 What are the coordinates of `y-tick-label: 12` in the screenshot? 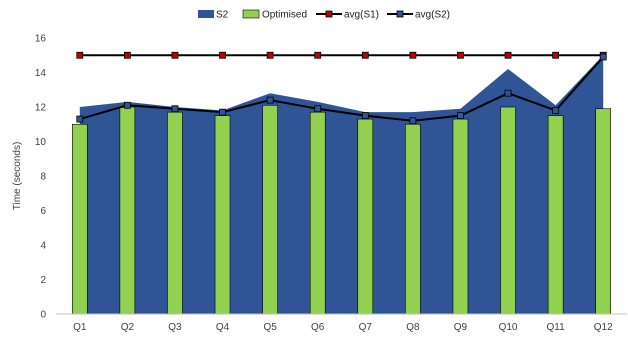 It's located at (41, 108).